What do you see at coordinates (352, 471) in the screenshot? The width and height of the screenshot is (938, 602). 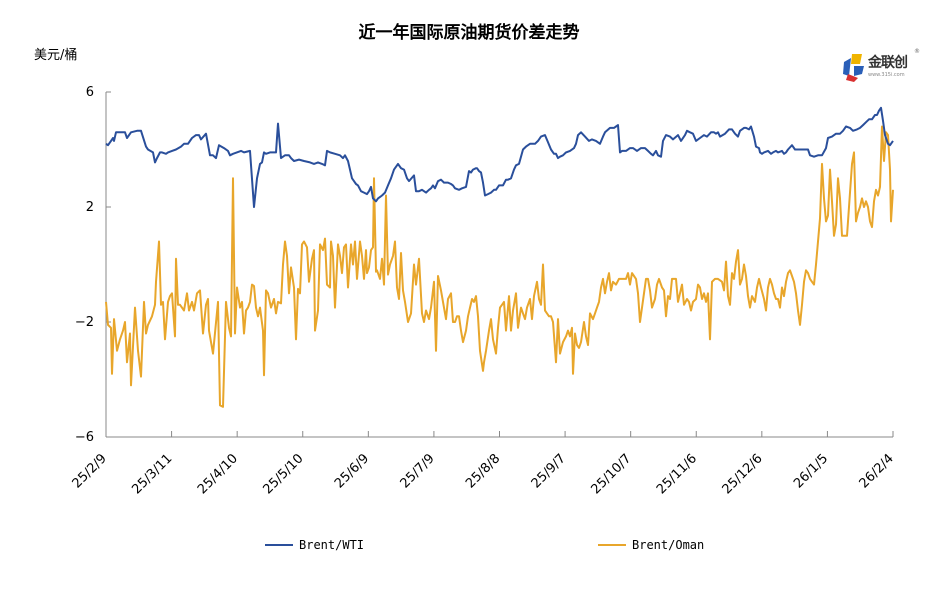 I see `x-tick-label: 25/6/9` at bounding box center [352, 471].